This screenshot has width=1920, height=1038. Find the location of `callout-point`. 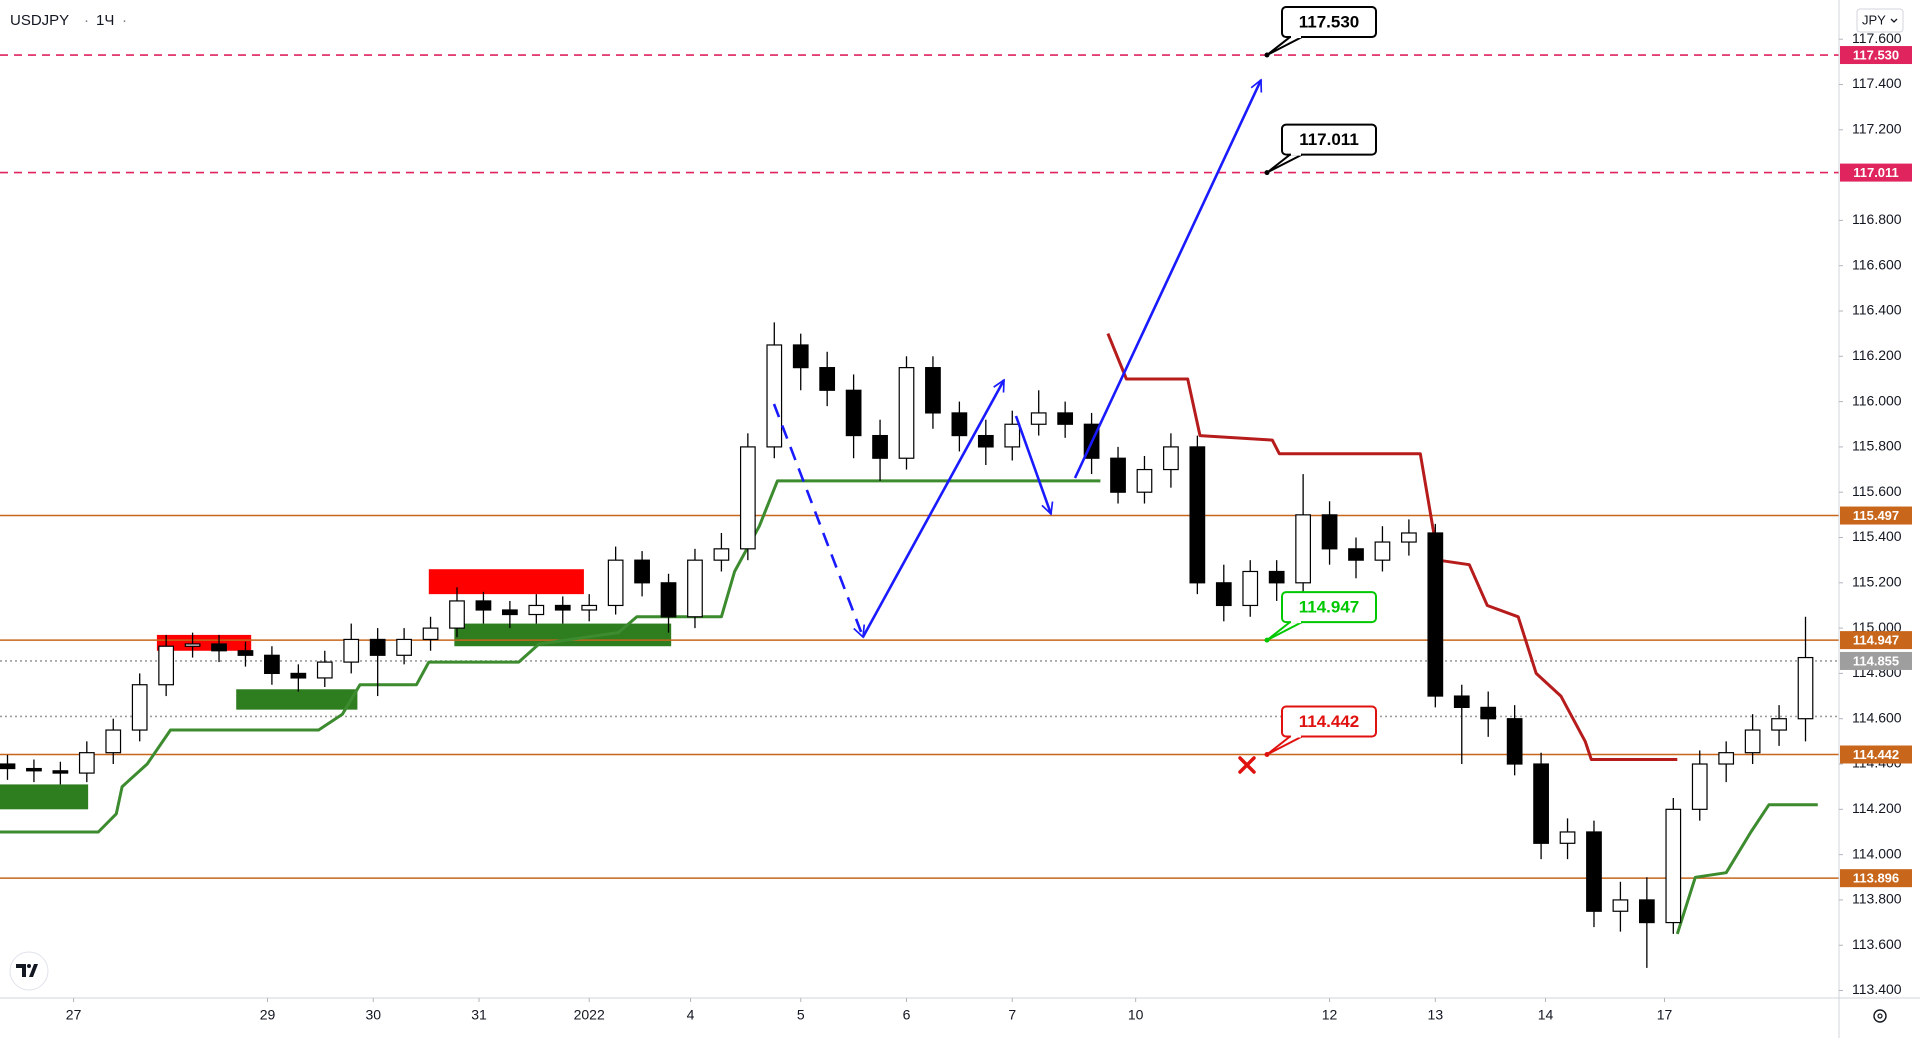

callout-point is located at coordinates (1267, 55).